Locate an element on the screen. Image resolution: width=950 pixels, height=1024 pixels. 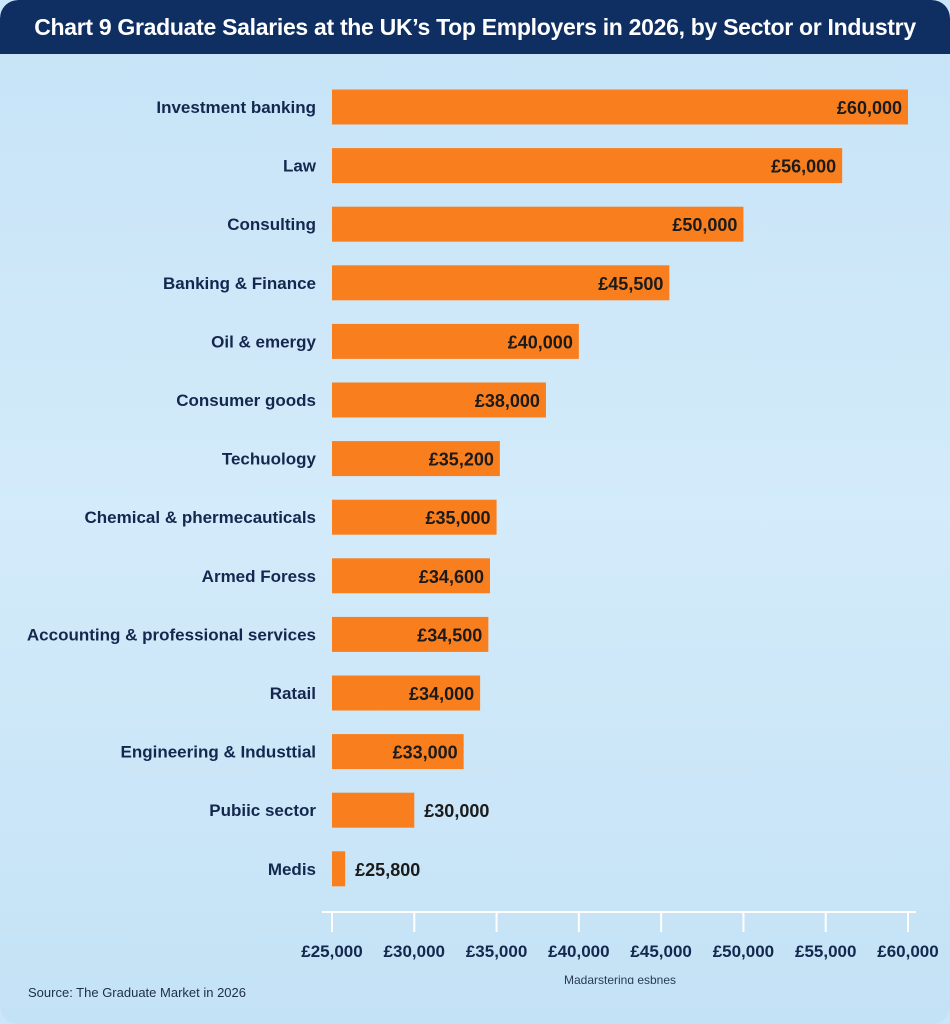
category-label: Investment banking is located at coordinates (236, 107).